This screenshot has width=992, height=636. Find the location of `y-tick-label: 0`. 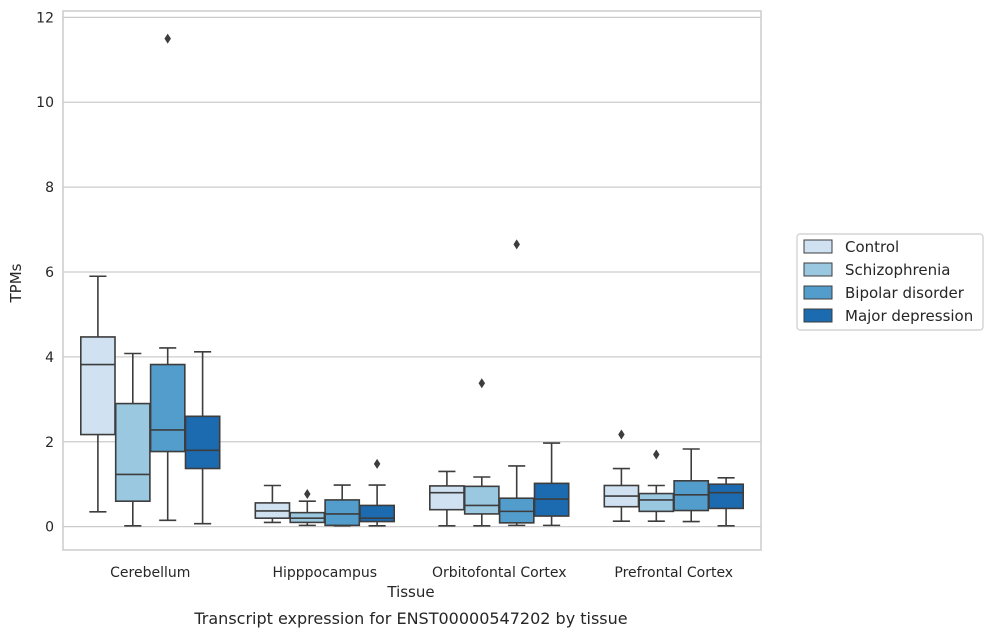

y-tick-label: 0 is located at coordinates (49, 528).